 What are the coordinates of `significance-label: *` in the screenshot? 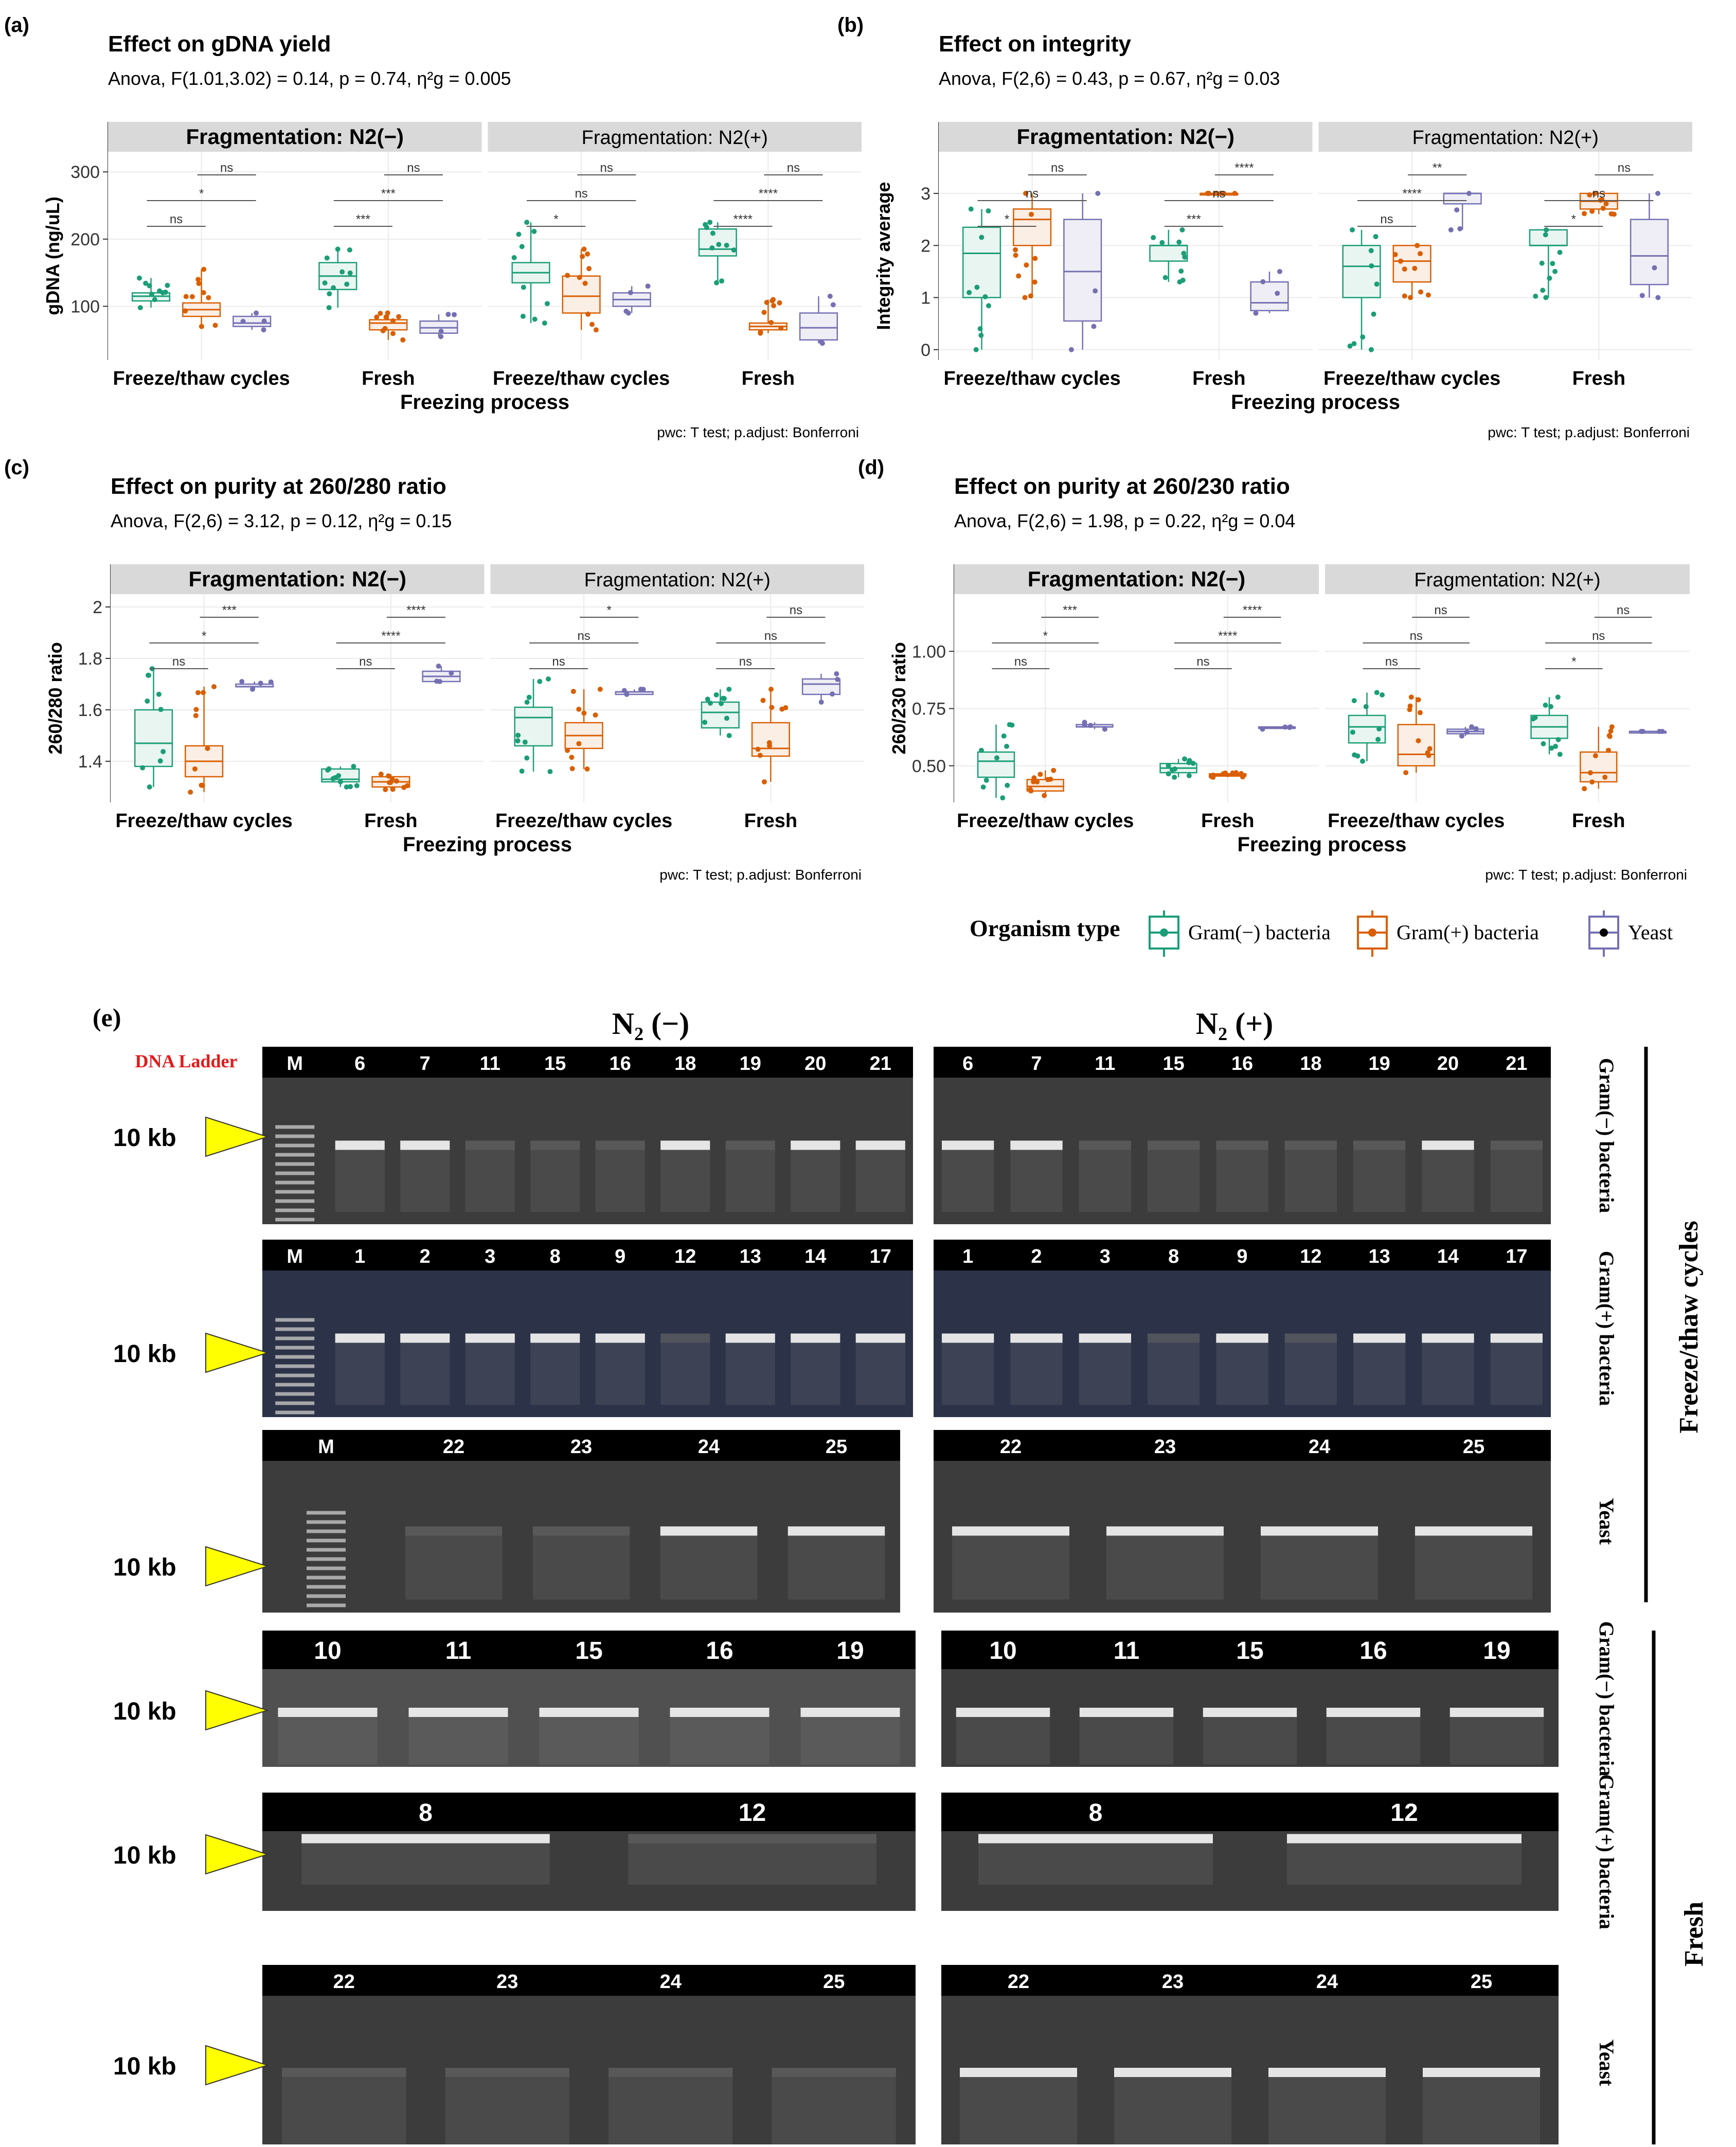 It's located at (204, 636).